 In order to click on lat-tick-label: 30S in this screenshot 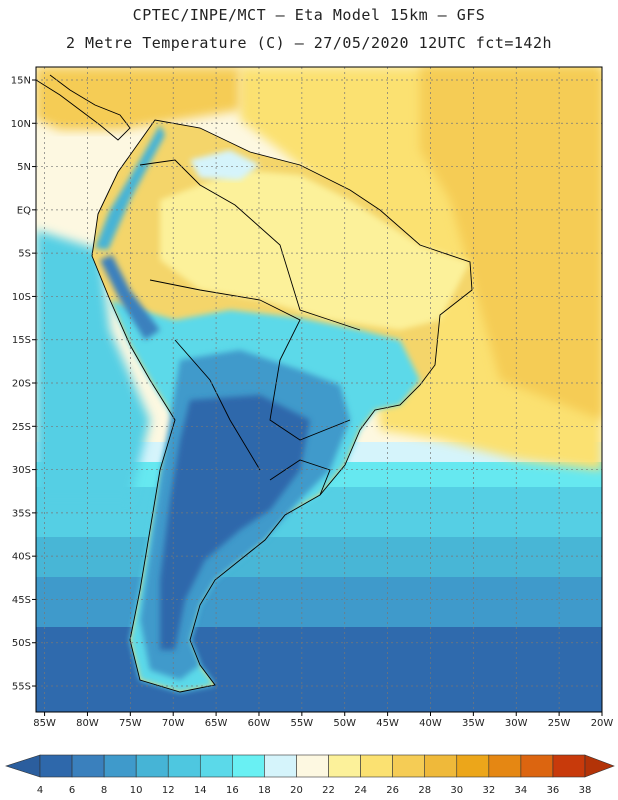, I will do `click(21, 470)`.